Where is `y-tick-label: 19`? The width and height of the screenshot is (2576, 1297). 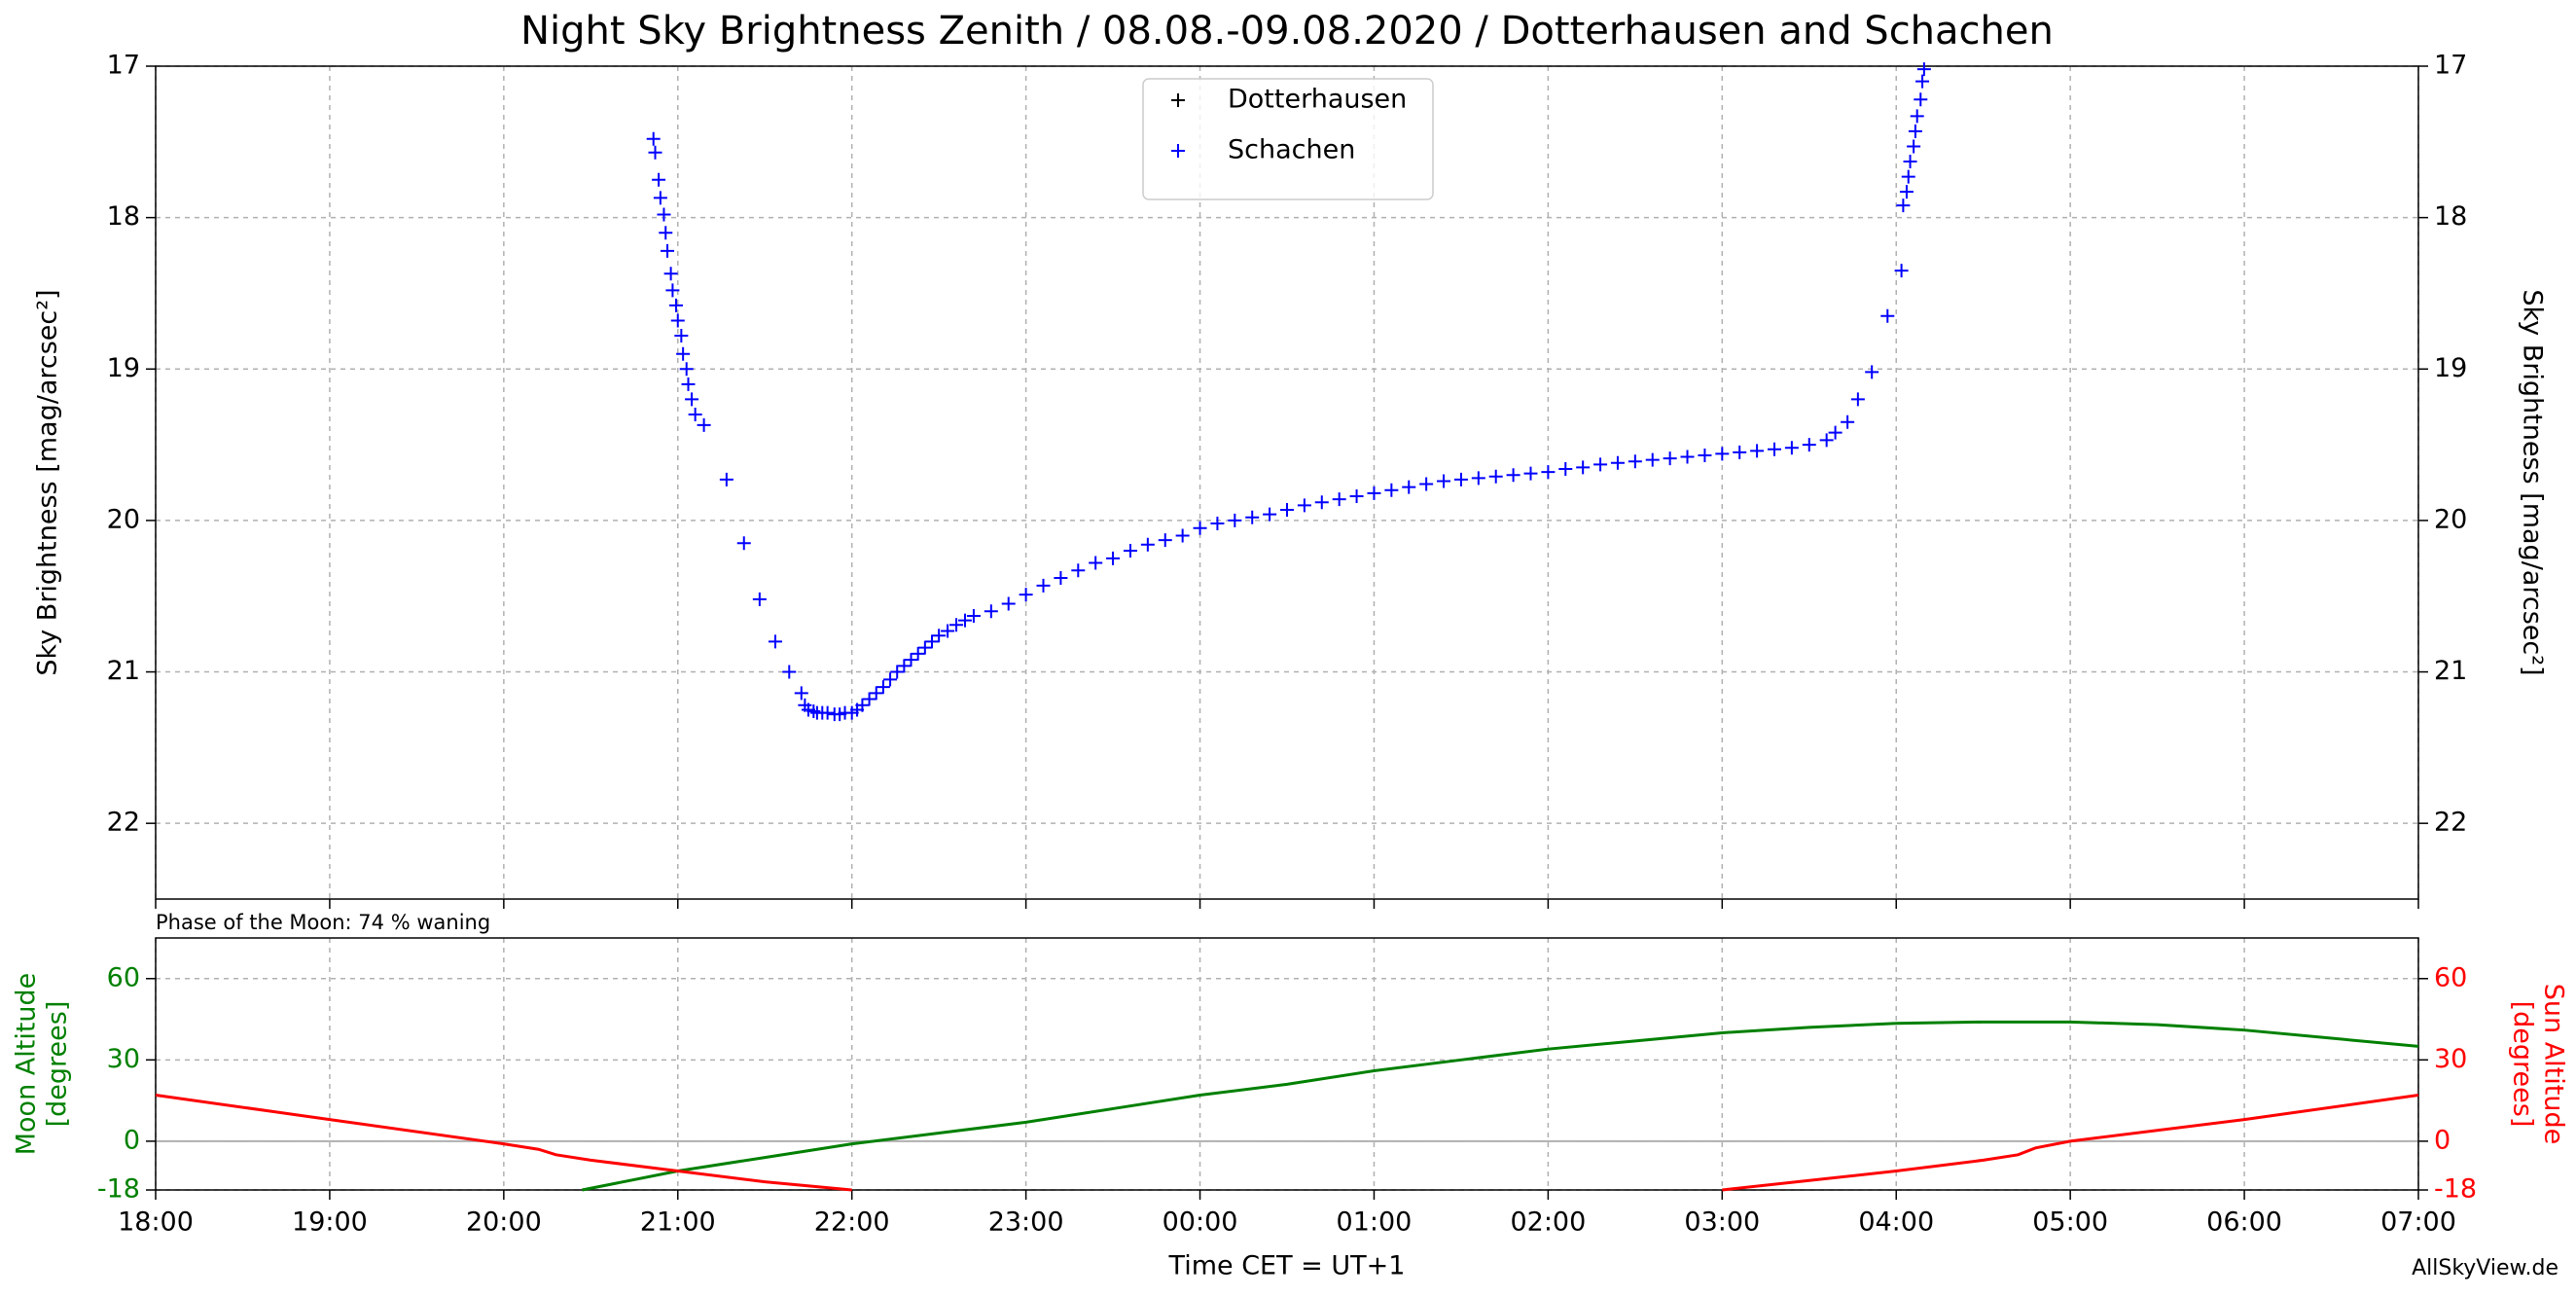
y-tick-label: 19 is located at coordinates (123, 368).